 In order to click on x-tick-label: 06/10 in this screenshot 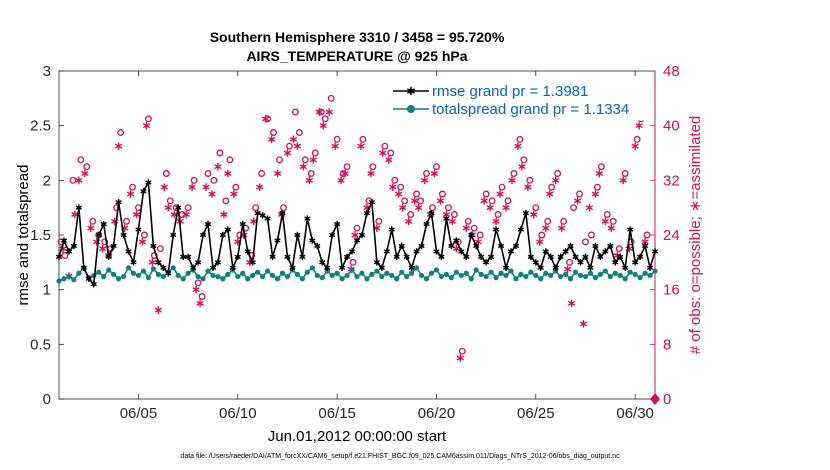, I will do `click(238, 413)`.